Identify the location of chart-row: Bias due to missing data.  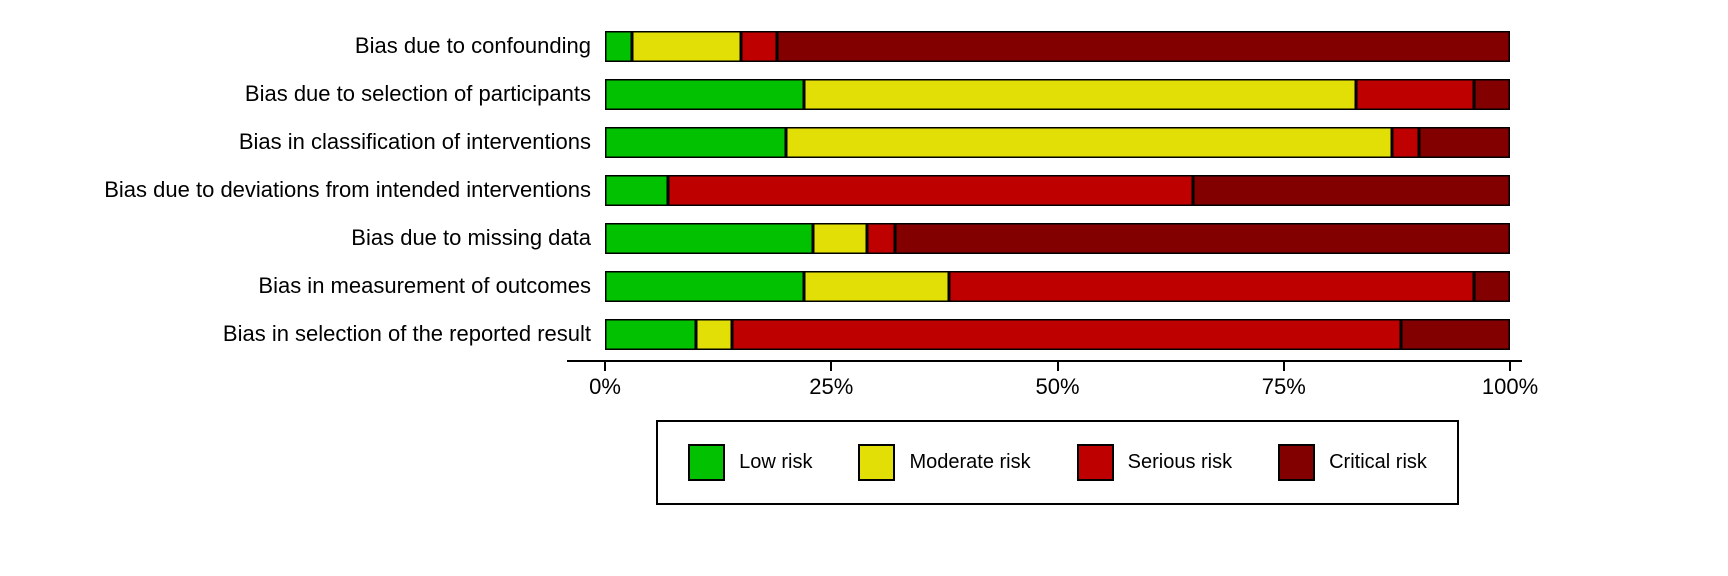
(864, 238).